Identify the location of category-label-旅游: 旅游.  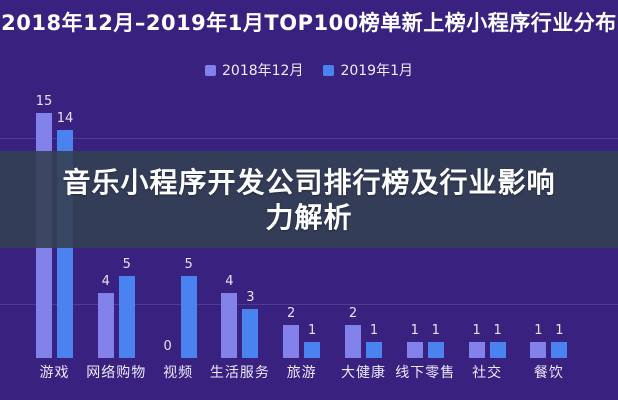
(301, 373).